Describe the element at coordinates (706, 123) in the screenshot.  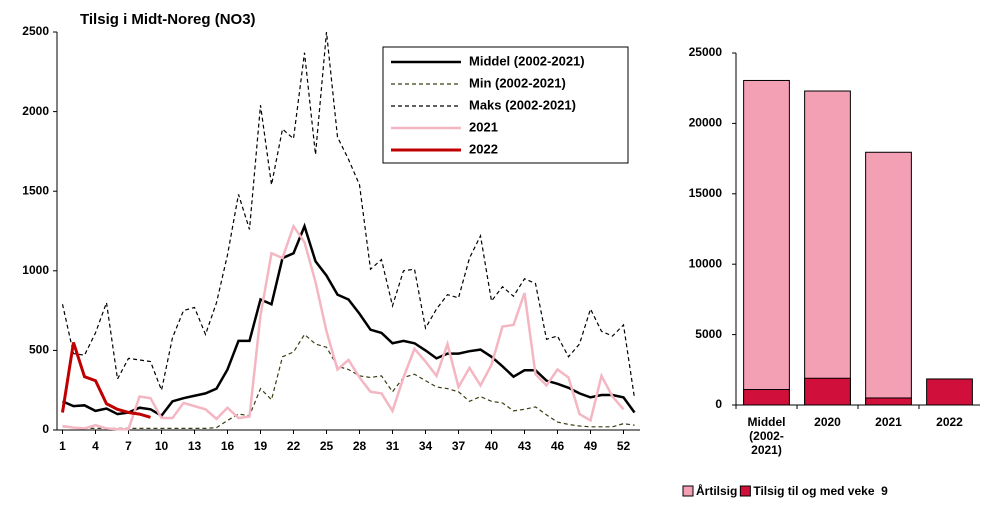
I see `y-tick-label: 20000` at that location.